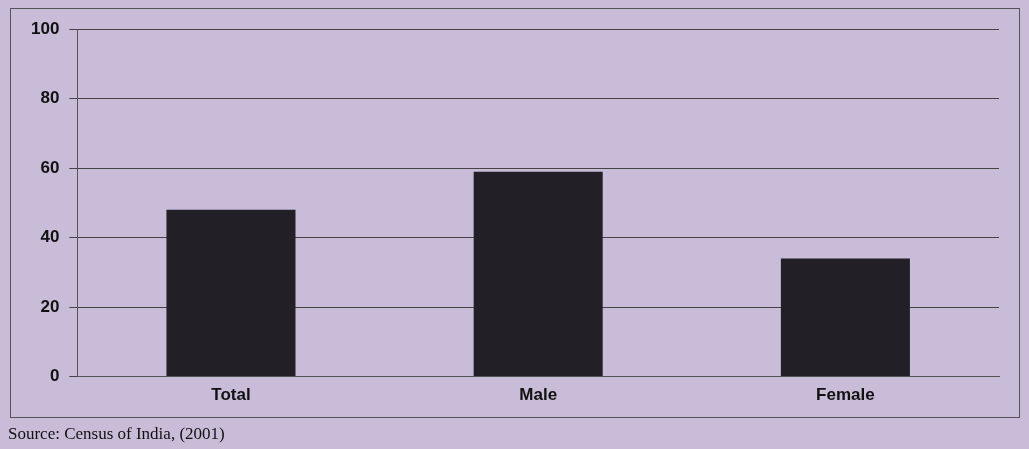 This screenshot has width=1029, height=449. Describe the element at coordinates (50, 237) in the screenshot. I see `y-tick-label: 40` at that location.